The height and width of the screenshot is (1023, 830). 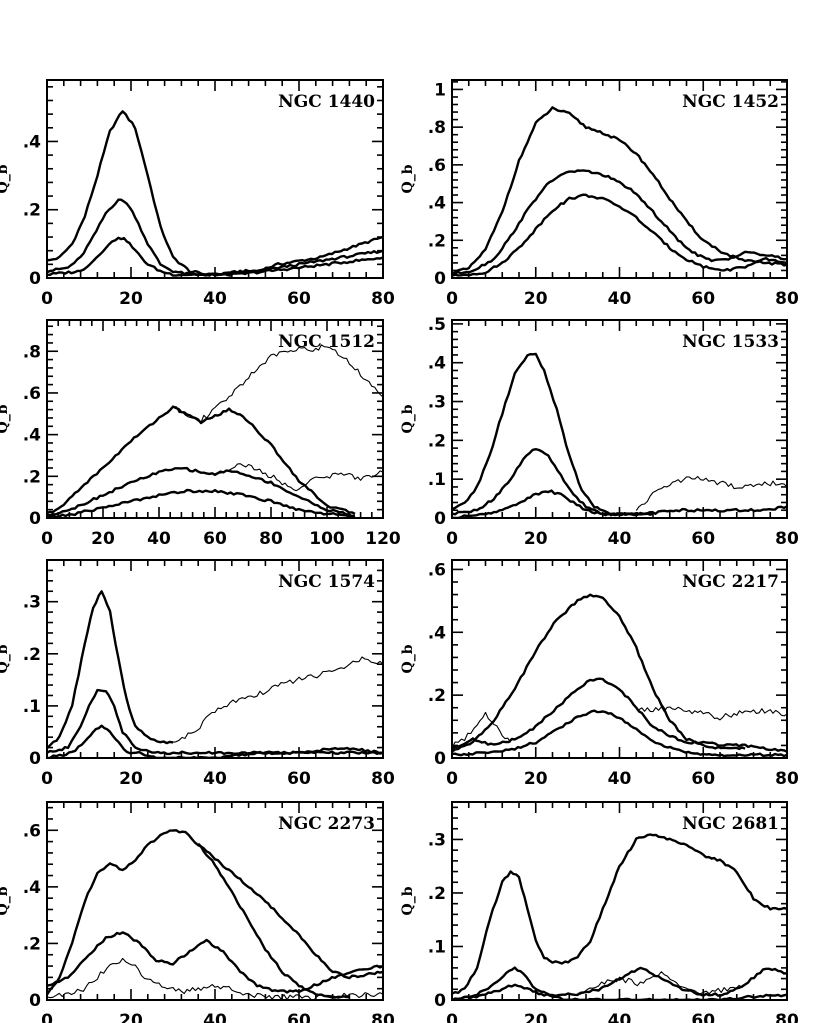 I want to click on series-line-Q_bump, so click(x=482, y=730).